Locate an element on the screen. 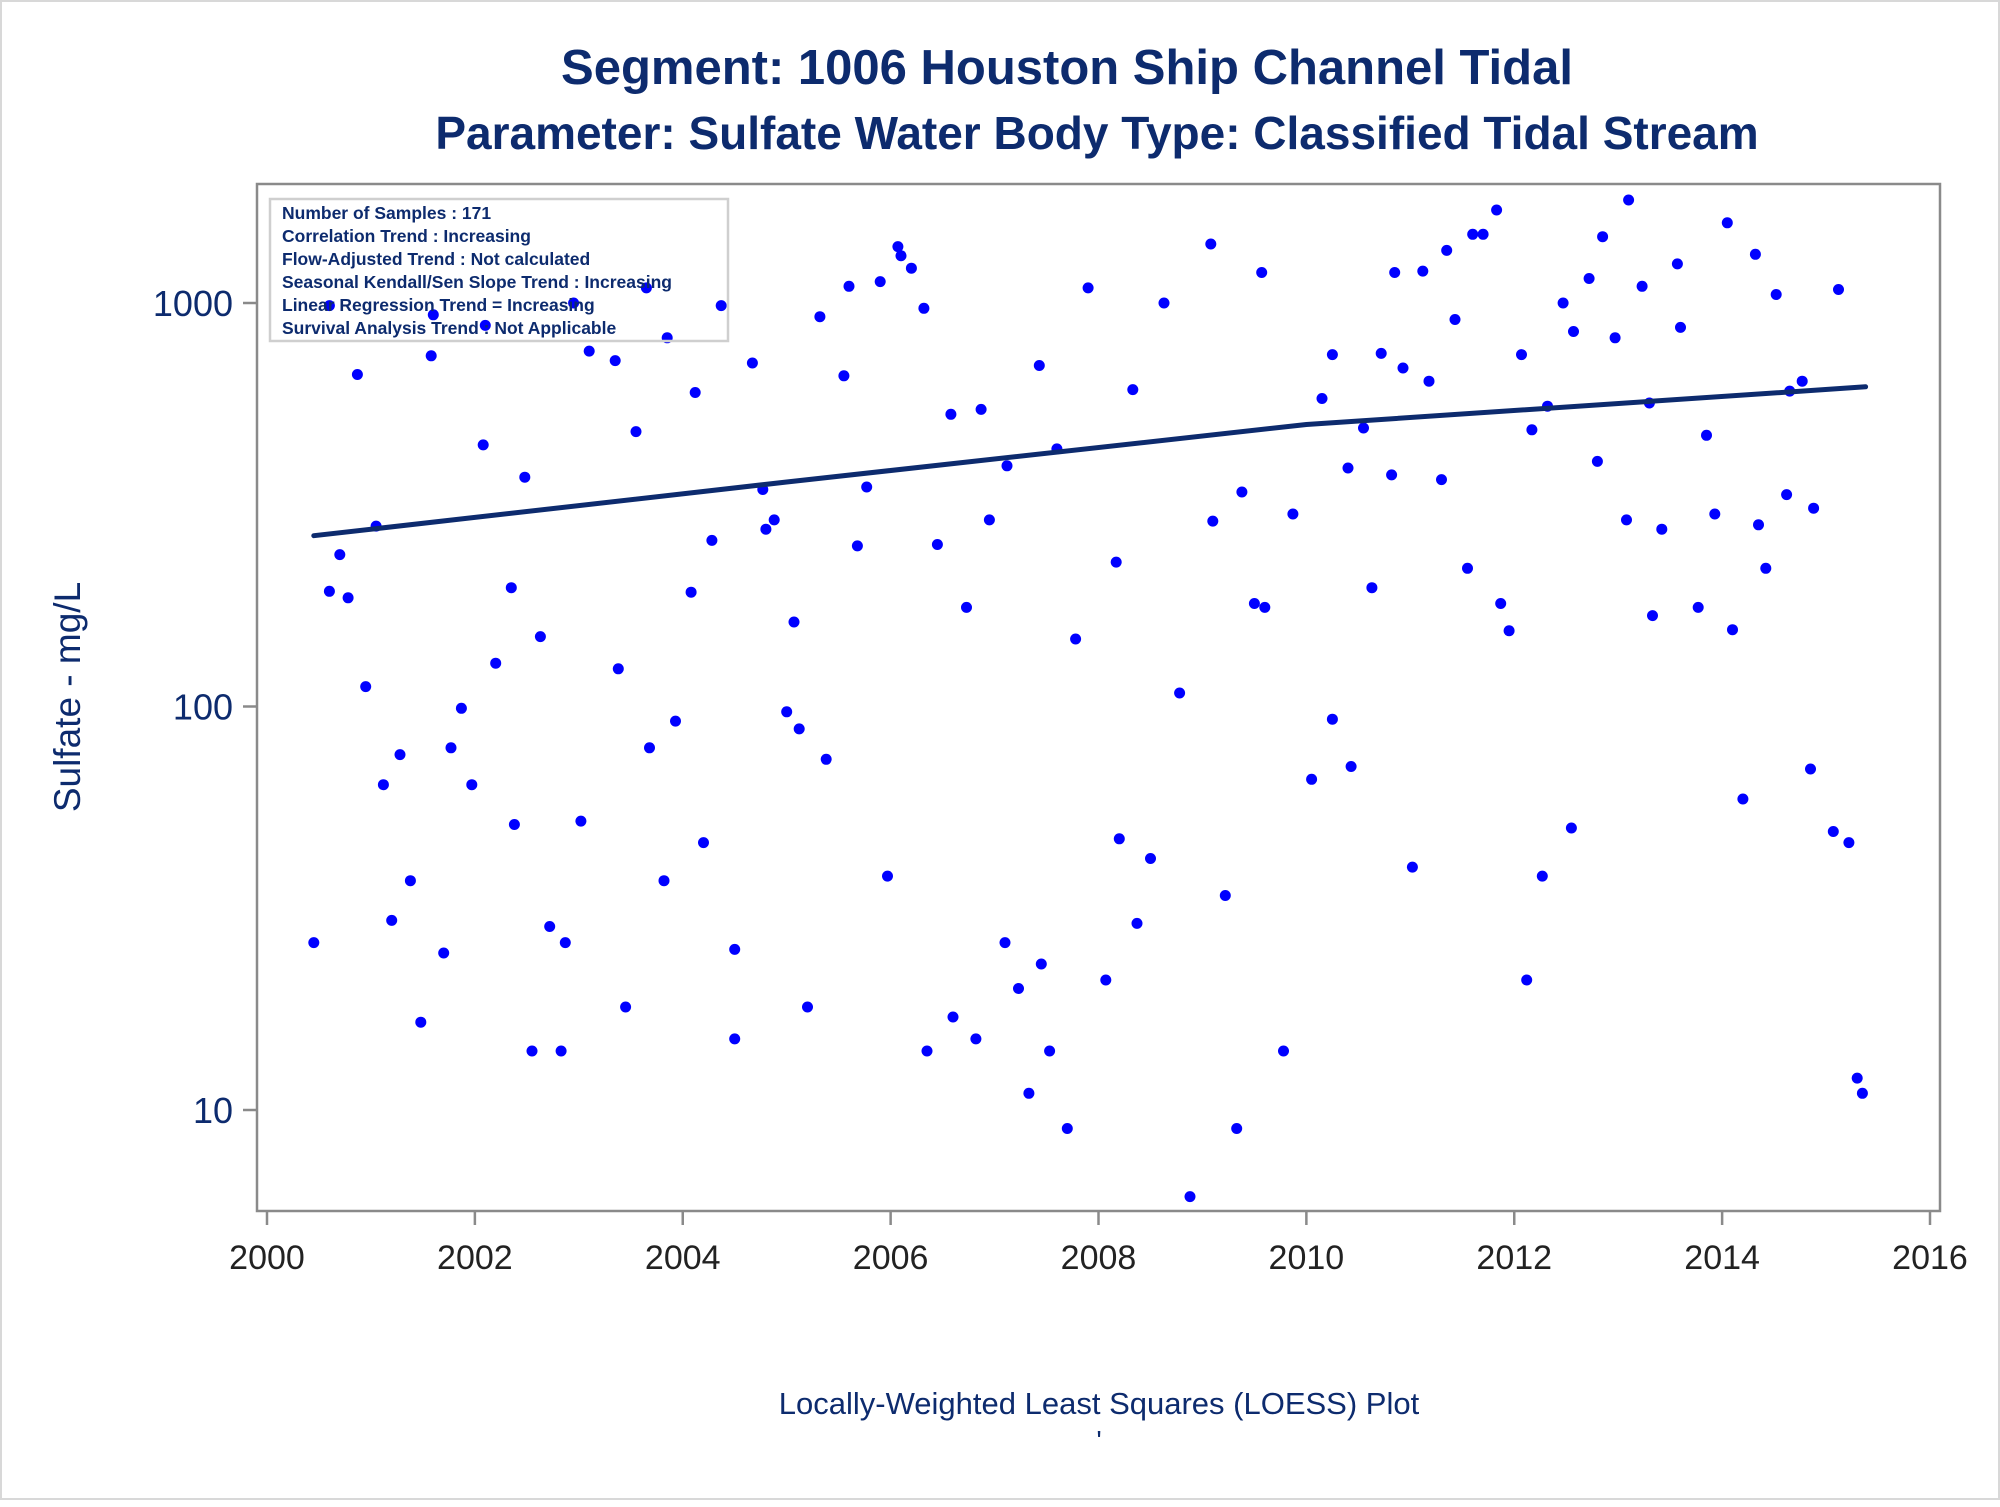 This screenshot has height=1507, width=2000. x-tick-label-2006: 2006 is located at coordinates (891, 1258).